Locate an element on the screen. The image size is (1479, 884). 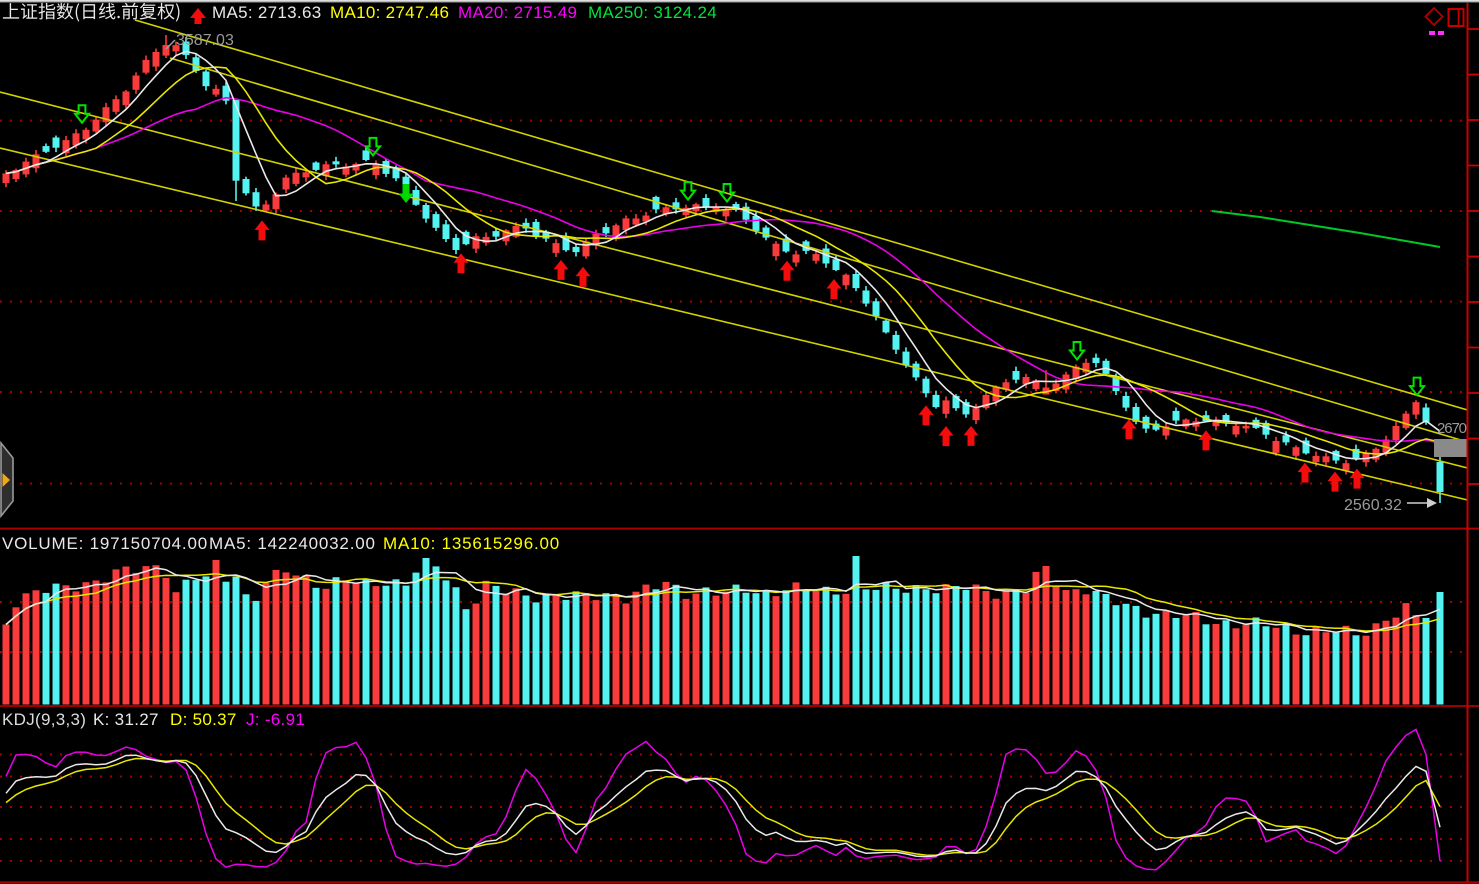
svg-text: VOLUME: 197150704.00 is located at coordinates (105, 543).